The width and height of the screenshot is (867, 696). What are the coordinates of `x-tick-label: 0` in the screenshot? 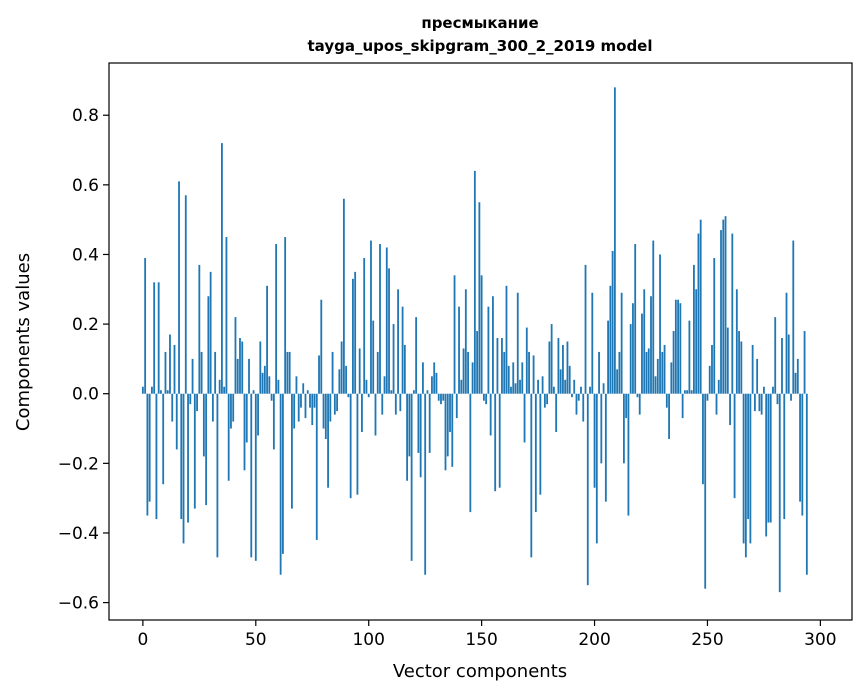 It's located at (142, 640).